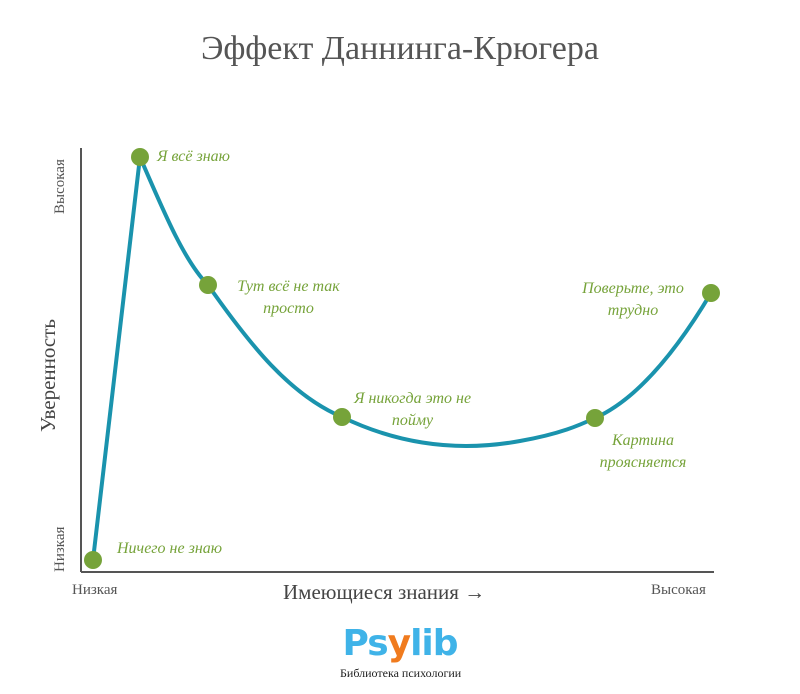 The image size is (800, 694). Describe the element at coordinates (401, 673) in the screenshot. I see `logo-subtitle: Библиотека психологии` at that location.